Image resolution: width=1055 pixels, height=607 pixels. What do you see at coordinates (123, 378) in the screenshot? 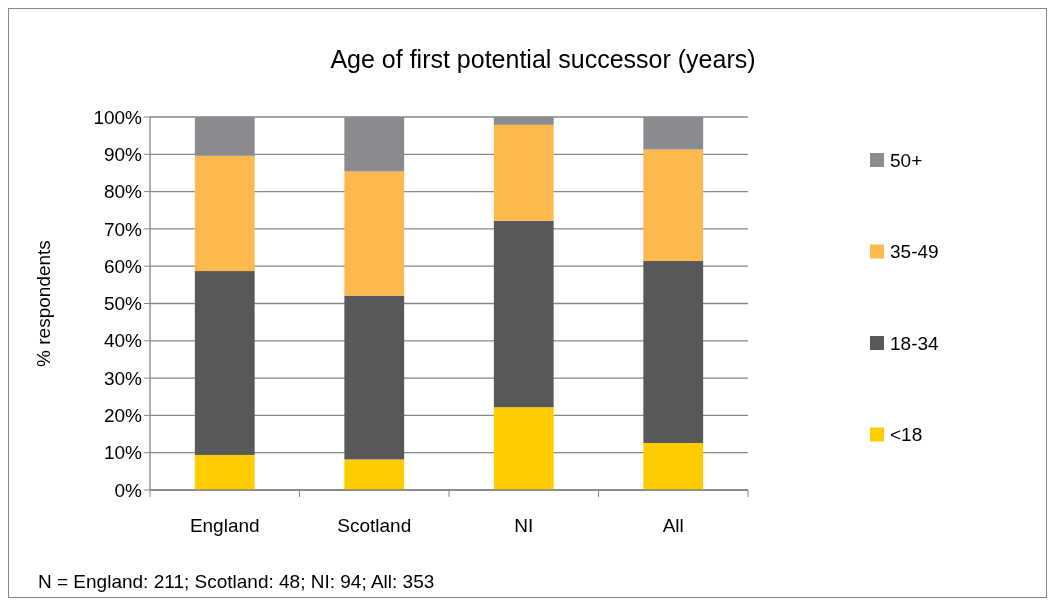
I see `y-tick-label: 30%` at bounding box center [123, 378].